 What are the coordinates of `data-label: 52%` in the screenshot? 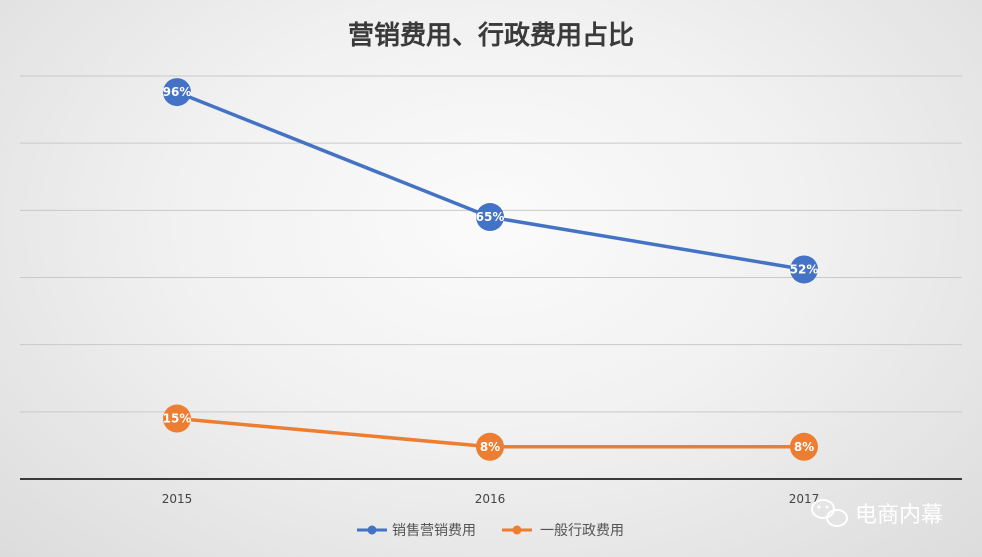 It's located at (804, 269).